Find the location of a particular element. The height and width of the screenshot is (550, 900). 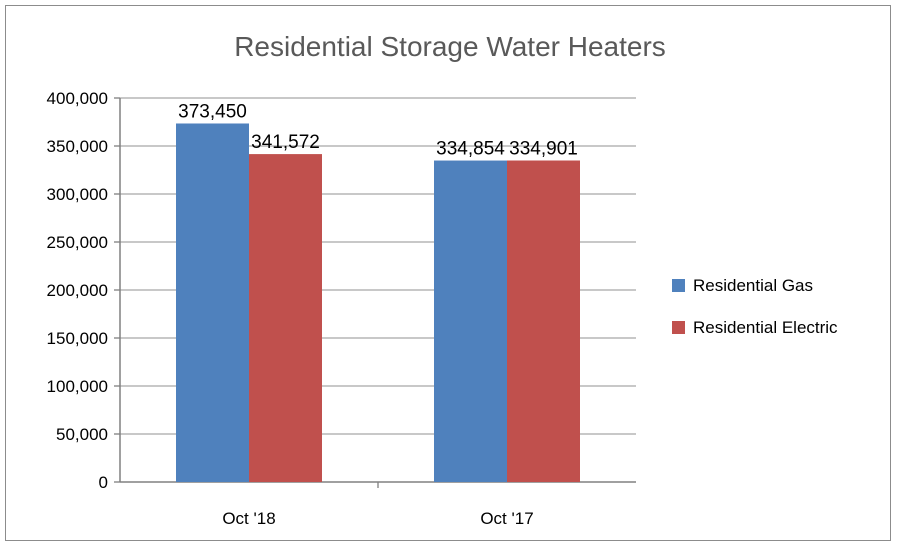

y-tick-label: 350,000 is located at coordinates (77, 146).